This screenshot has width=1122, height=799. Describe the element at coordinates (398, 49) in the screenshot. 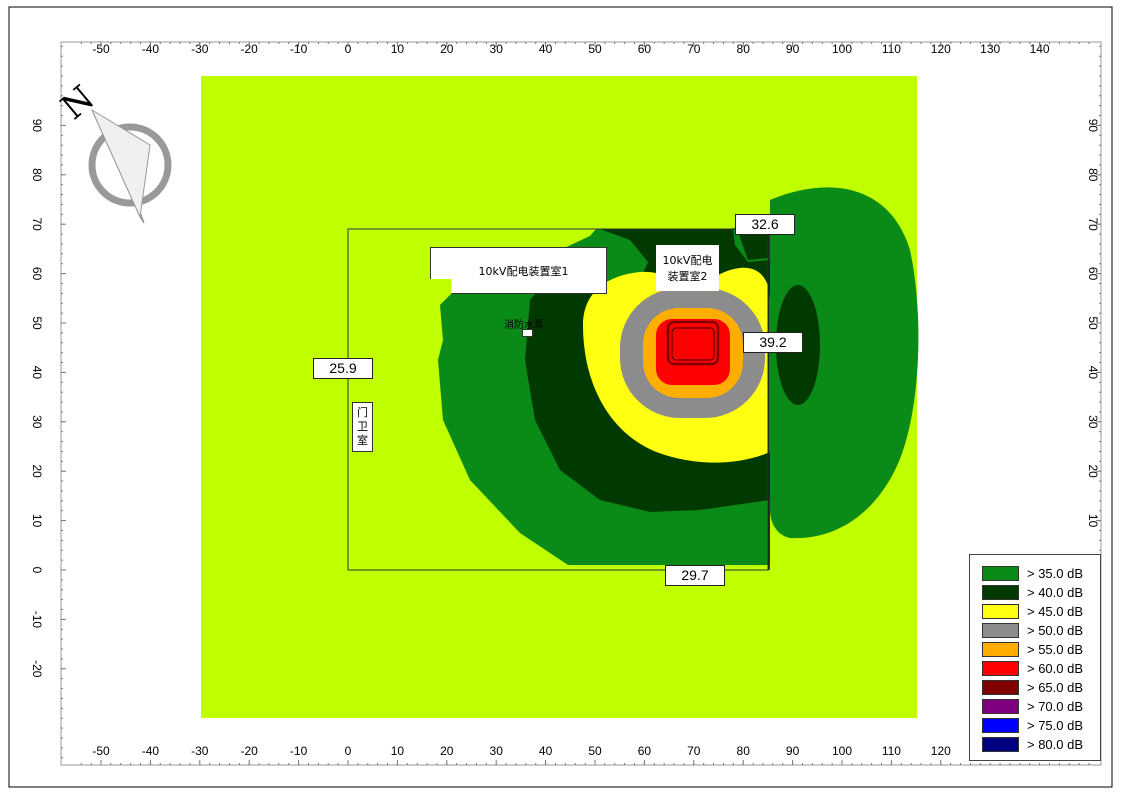

I see `x-tick-label-top: 10` at that location.